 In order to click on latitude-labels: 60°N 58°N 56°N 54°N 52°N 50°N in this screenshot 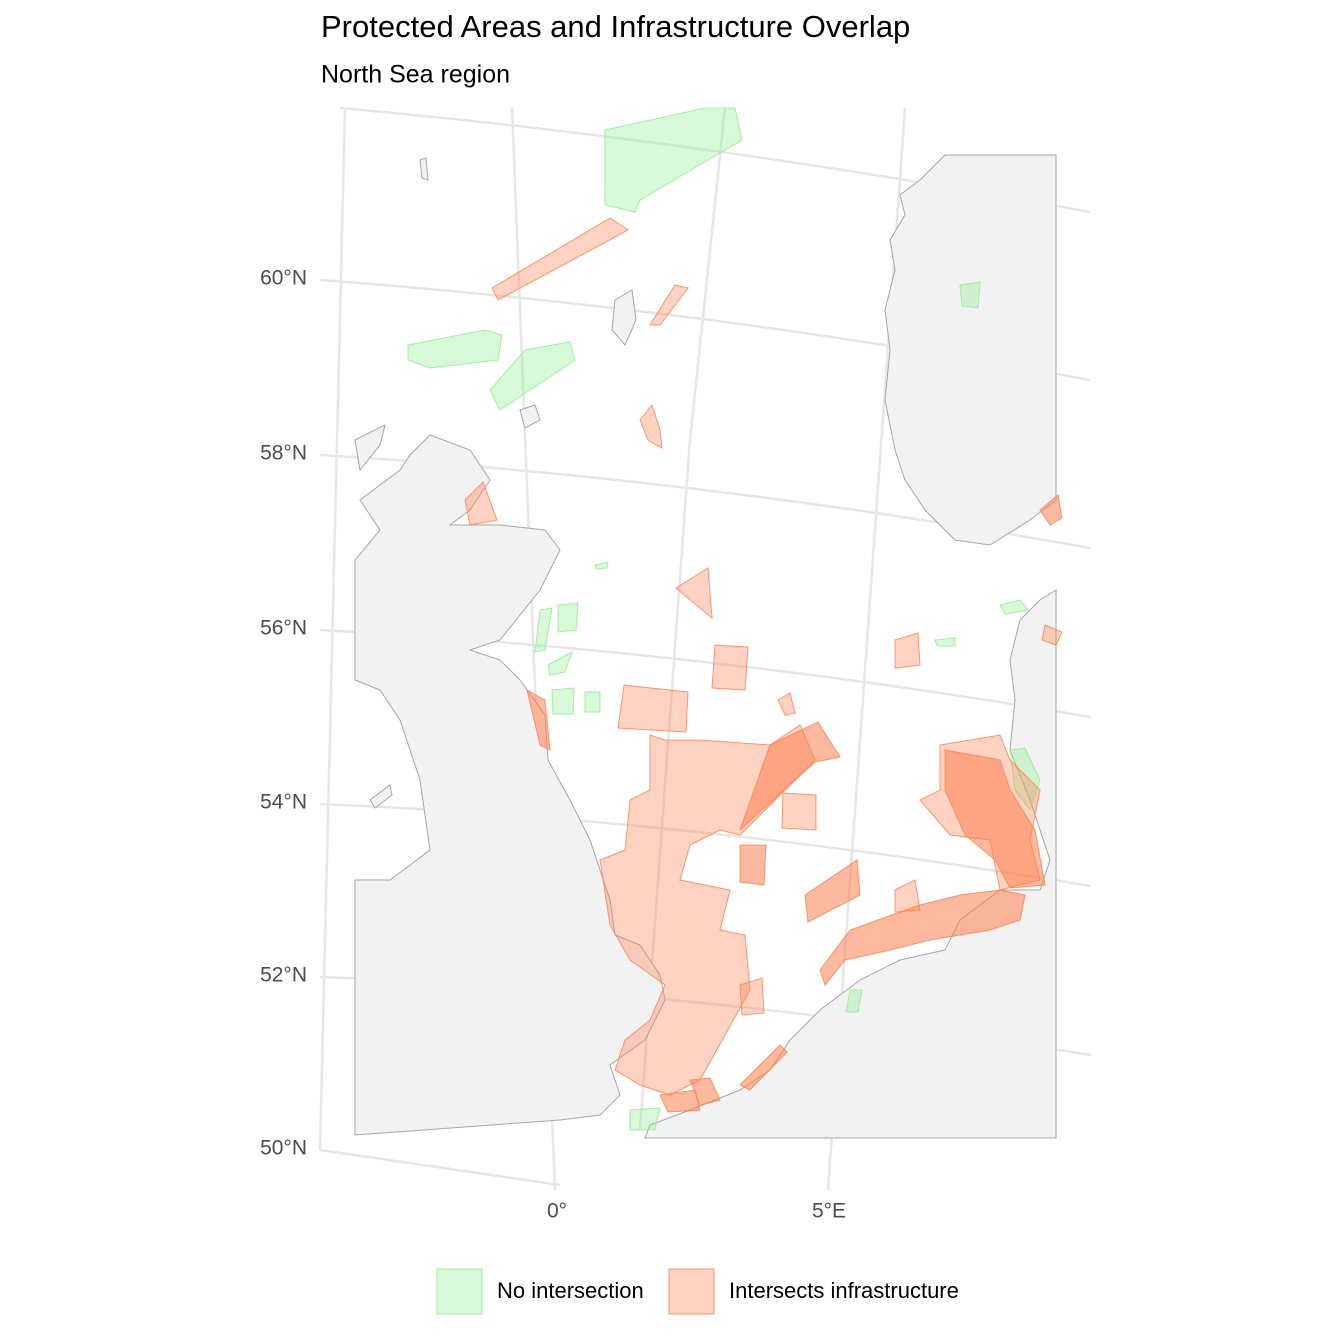, I will do `click(283, 713)`.